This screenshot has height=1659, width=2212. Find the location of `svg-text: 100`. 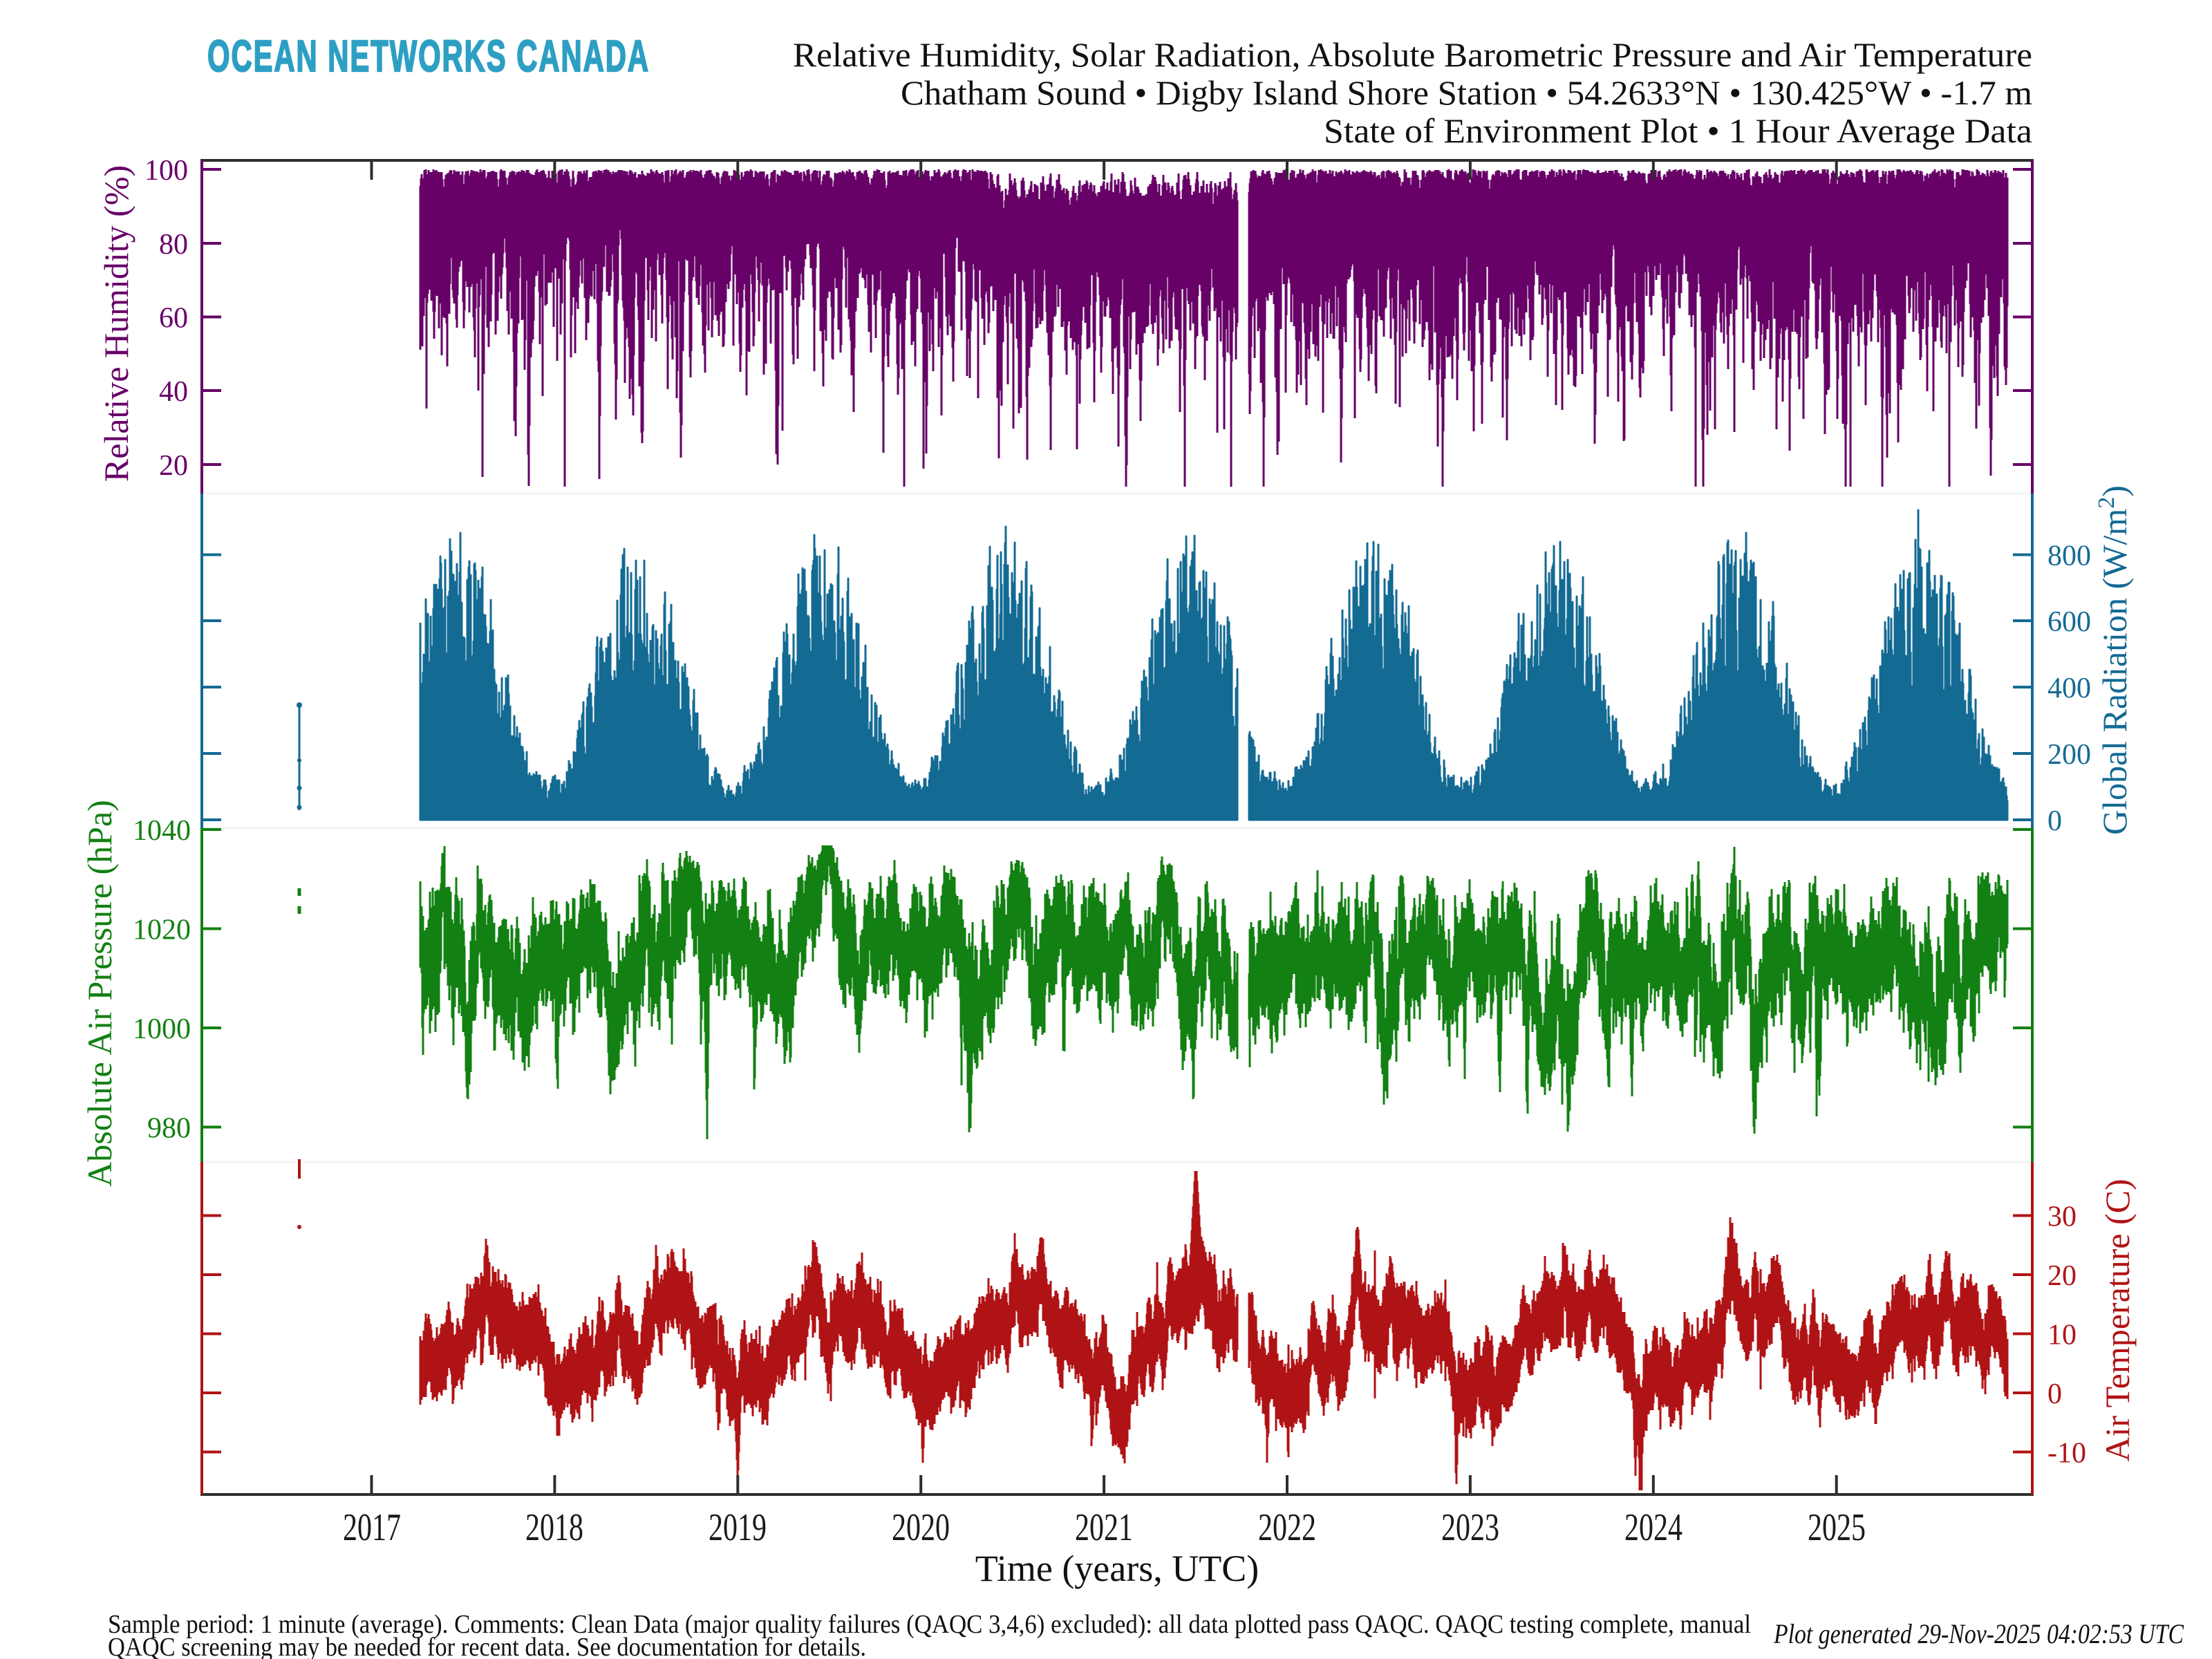

svg-text: 100 is located at coordinates (166, 171).